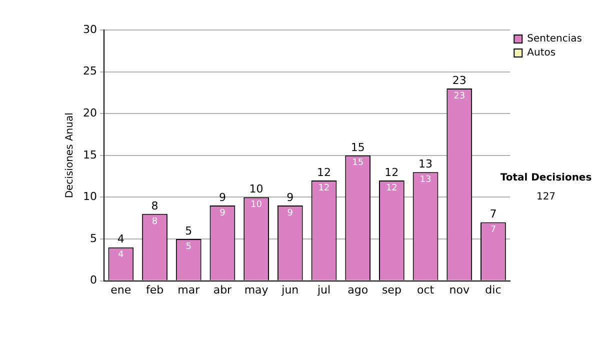  Describe the element at coordinates (154, 205) in the screenshot. I see `total-label: 8` at that location.